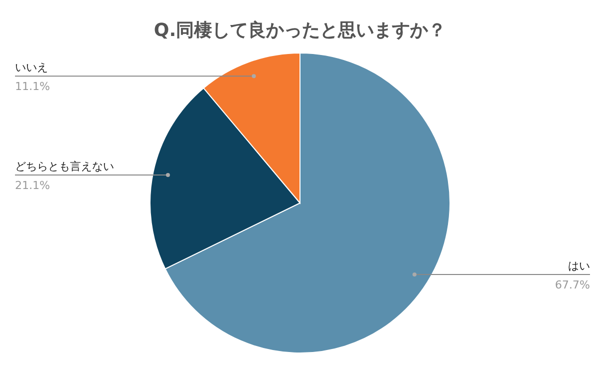  What do you see at coordinates (31, 67) in the screenshot?
I see `slice-label: いいえ` at bounding box center [31, 67].